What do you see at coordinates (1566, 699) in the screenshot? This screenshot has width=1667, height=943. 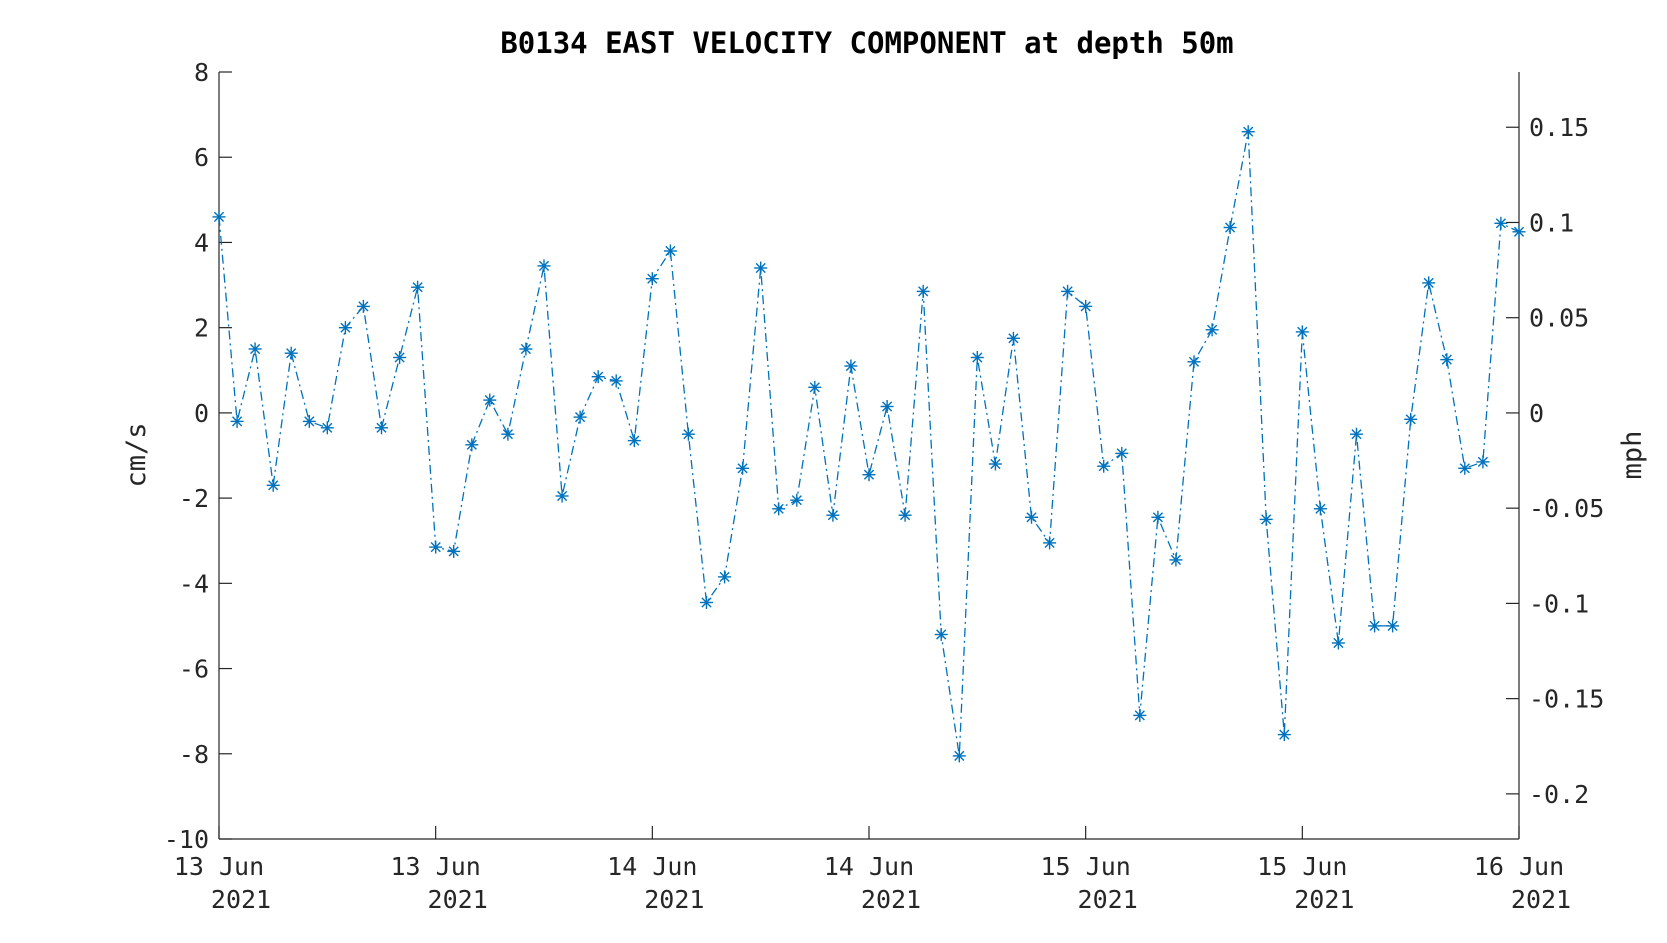 I see `right-y-tick-label: -0.15` at bounding box center [1566, 699].